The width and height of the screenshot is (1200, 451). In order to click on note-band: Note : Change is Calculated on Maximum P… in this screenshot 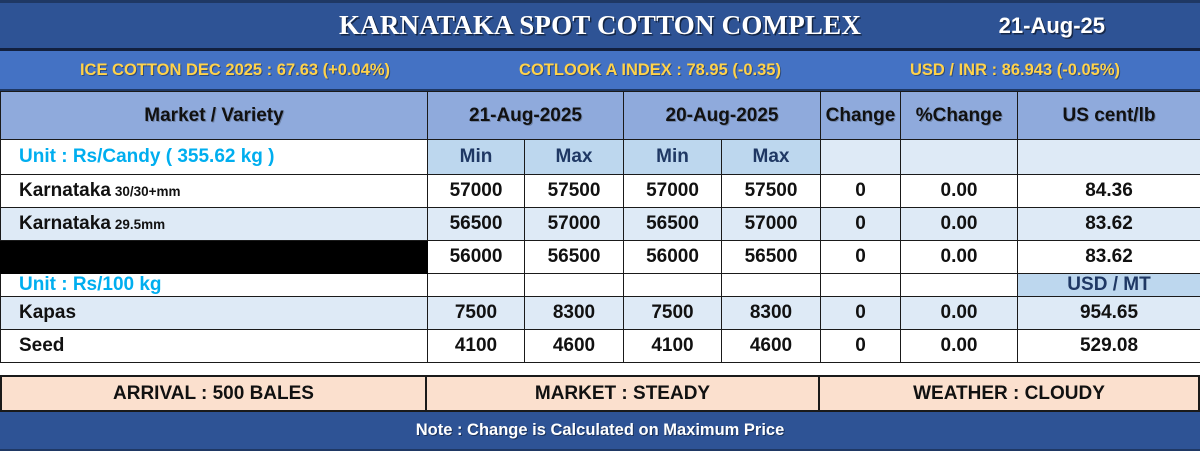, I will do `click(600, 431)`.